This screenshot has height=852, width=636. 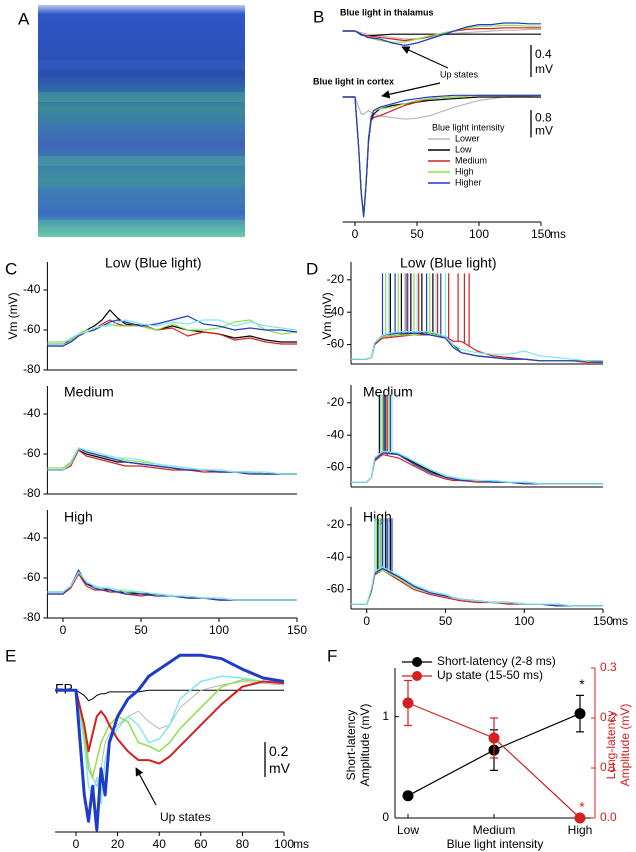 I want to click on legend-label: Short-latency (2-8 ms), so click(x=496, y=661).